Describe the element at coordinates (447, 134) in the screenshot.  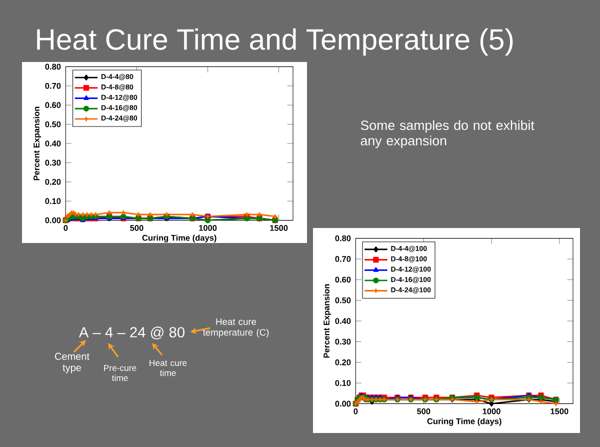
I see `text: Some samples do not exhibit any expansion` at that location.